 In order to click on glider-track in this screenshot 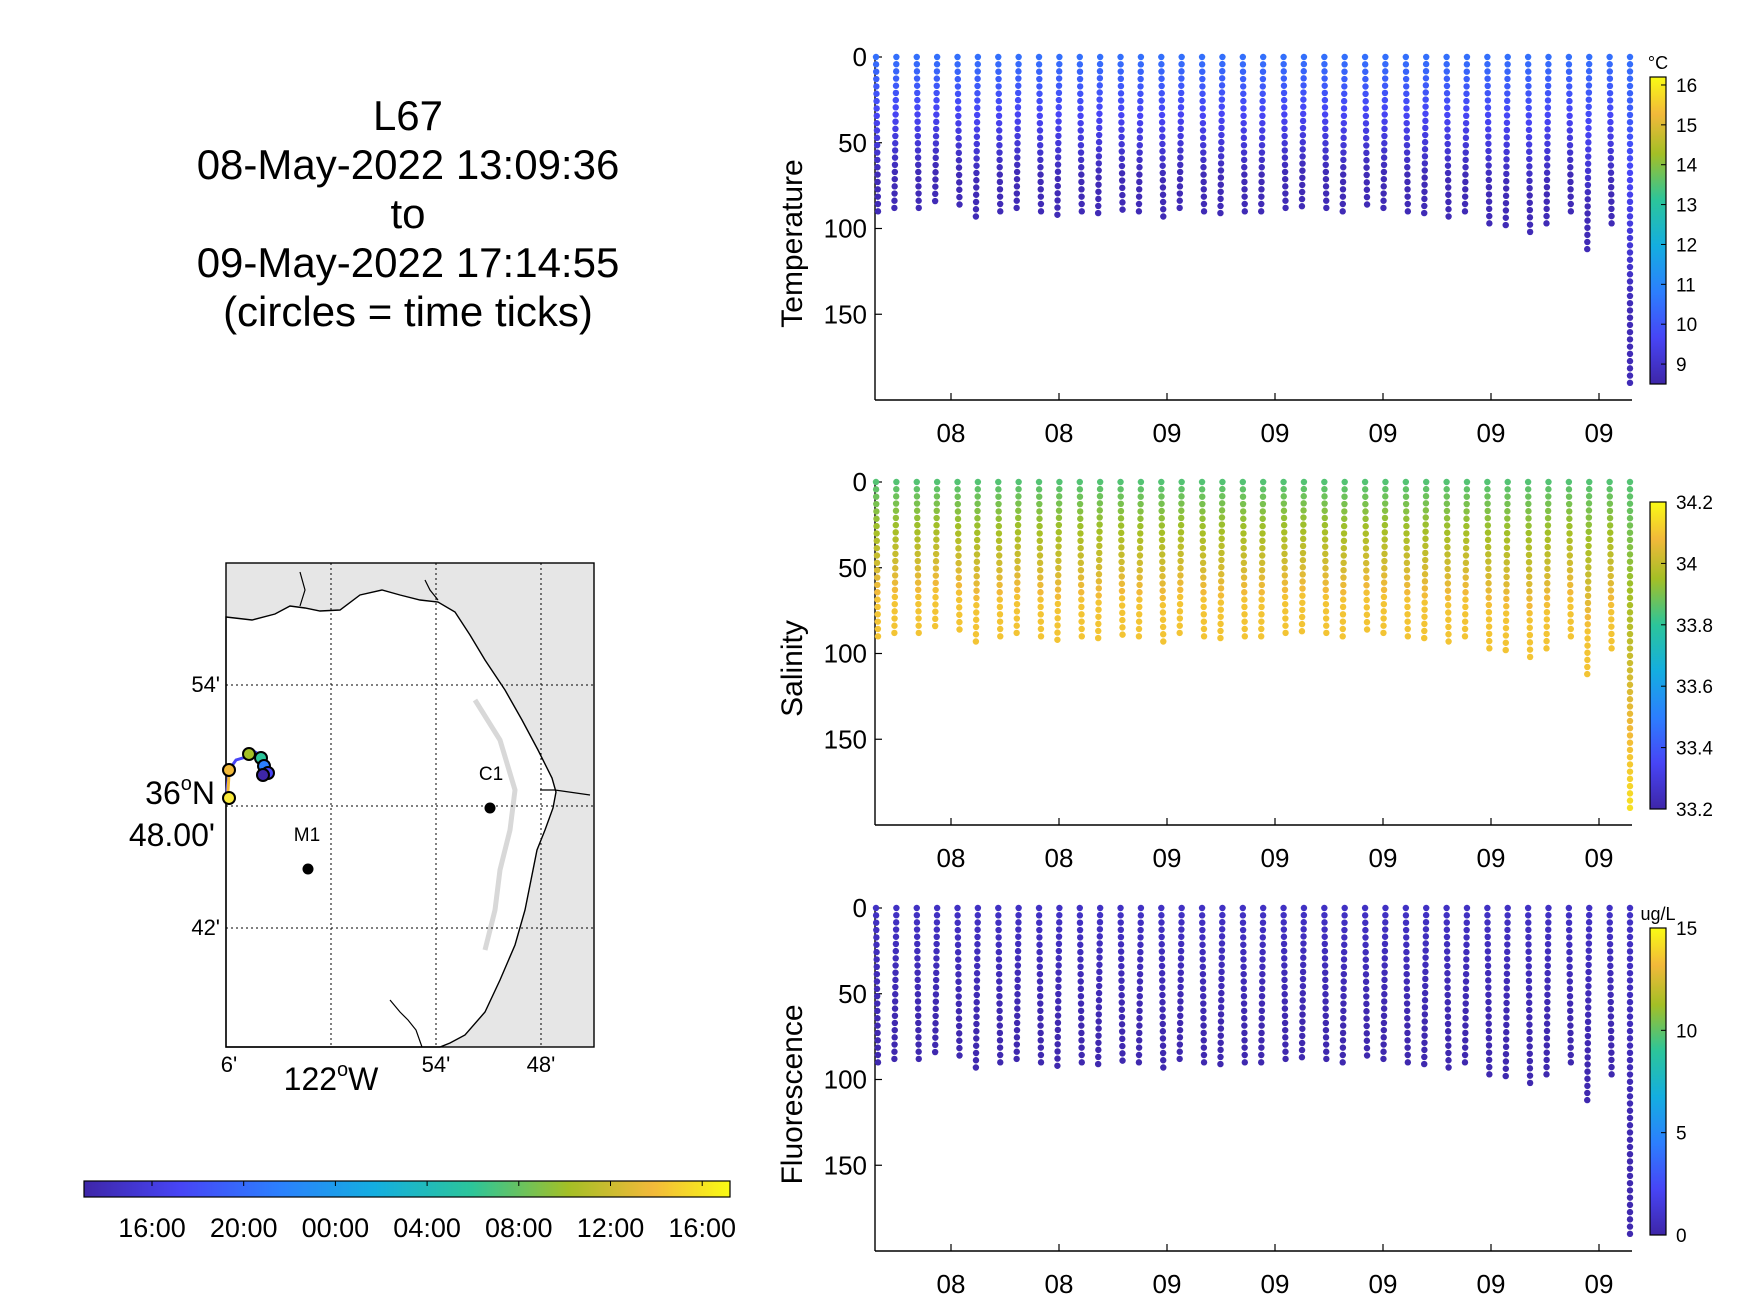, I will do `click(248, 776)`.